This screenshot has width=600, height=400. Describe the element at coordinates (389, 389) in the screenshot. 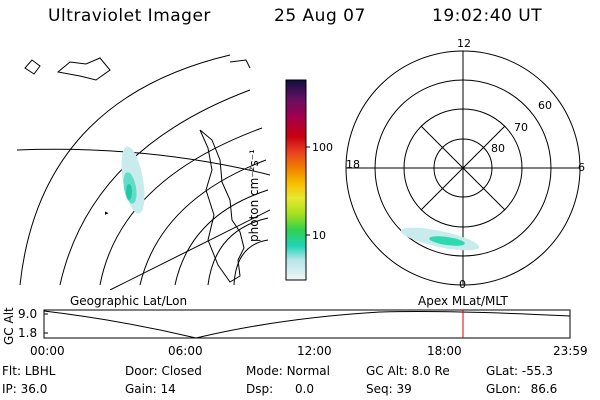

I see `info-seq: Seq: 39` at that location.